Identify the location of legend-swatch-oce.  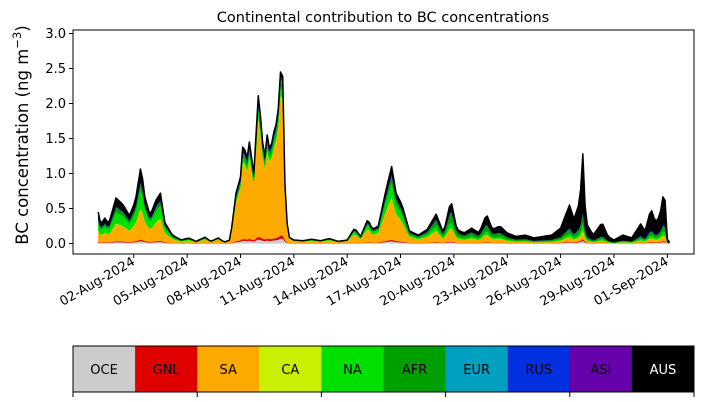
(104, 369).